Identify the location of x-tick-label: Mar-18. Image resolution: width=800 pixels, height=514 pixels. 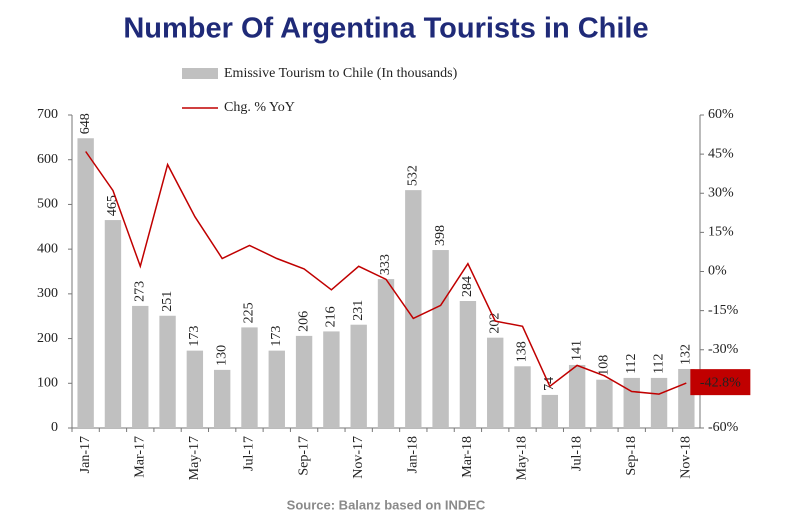
(467, 457).